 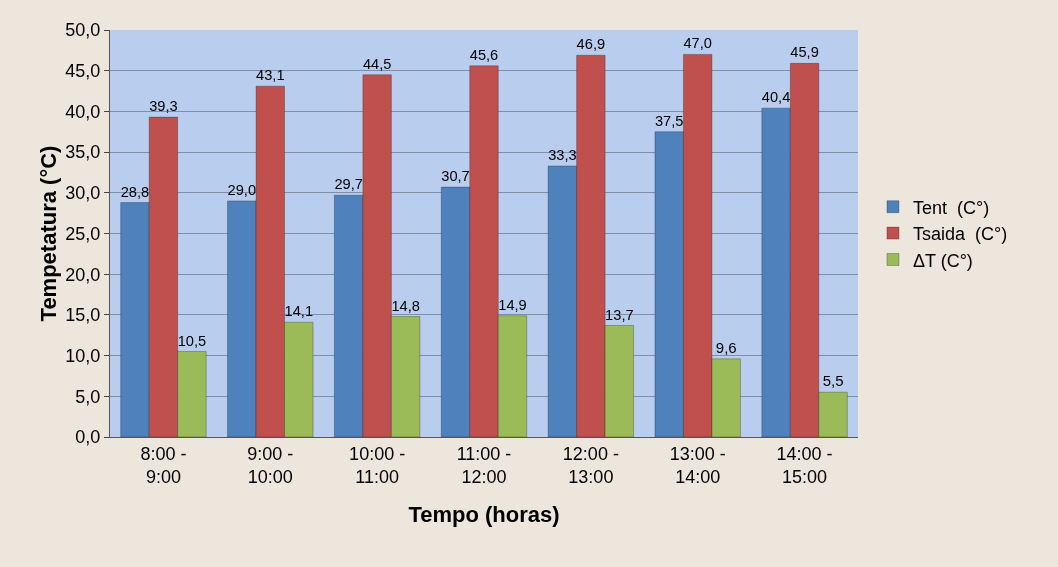 I want to click on data-label: 14,8, so click(x=405, y=305).